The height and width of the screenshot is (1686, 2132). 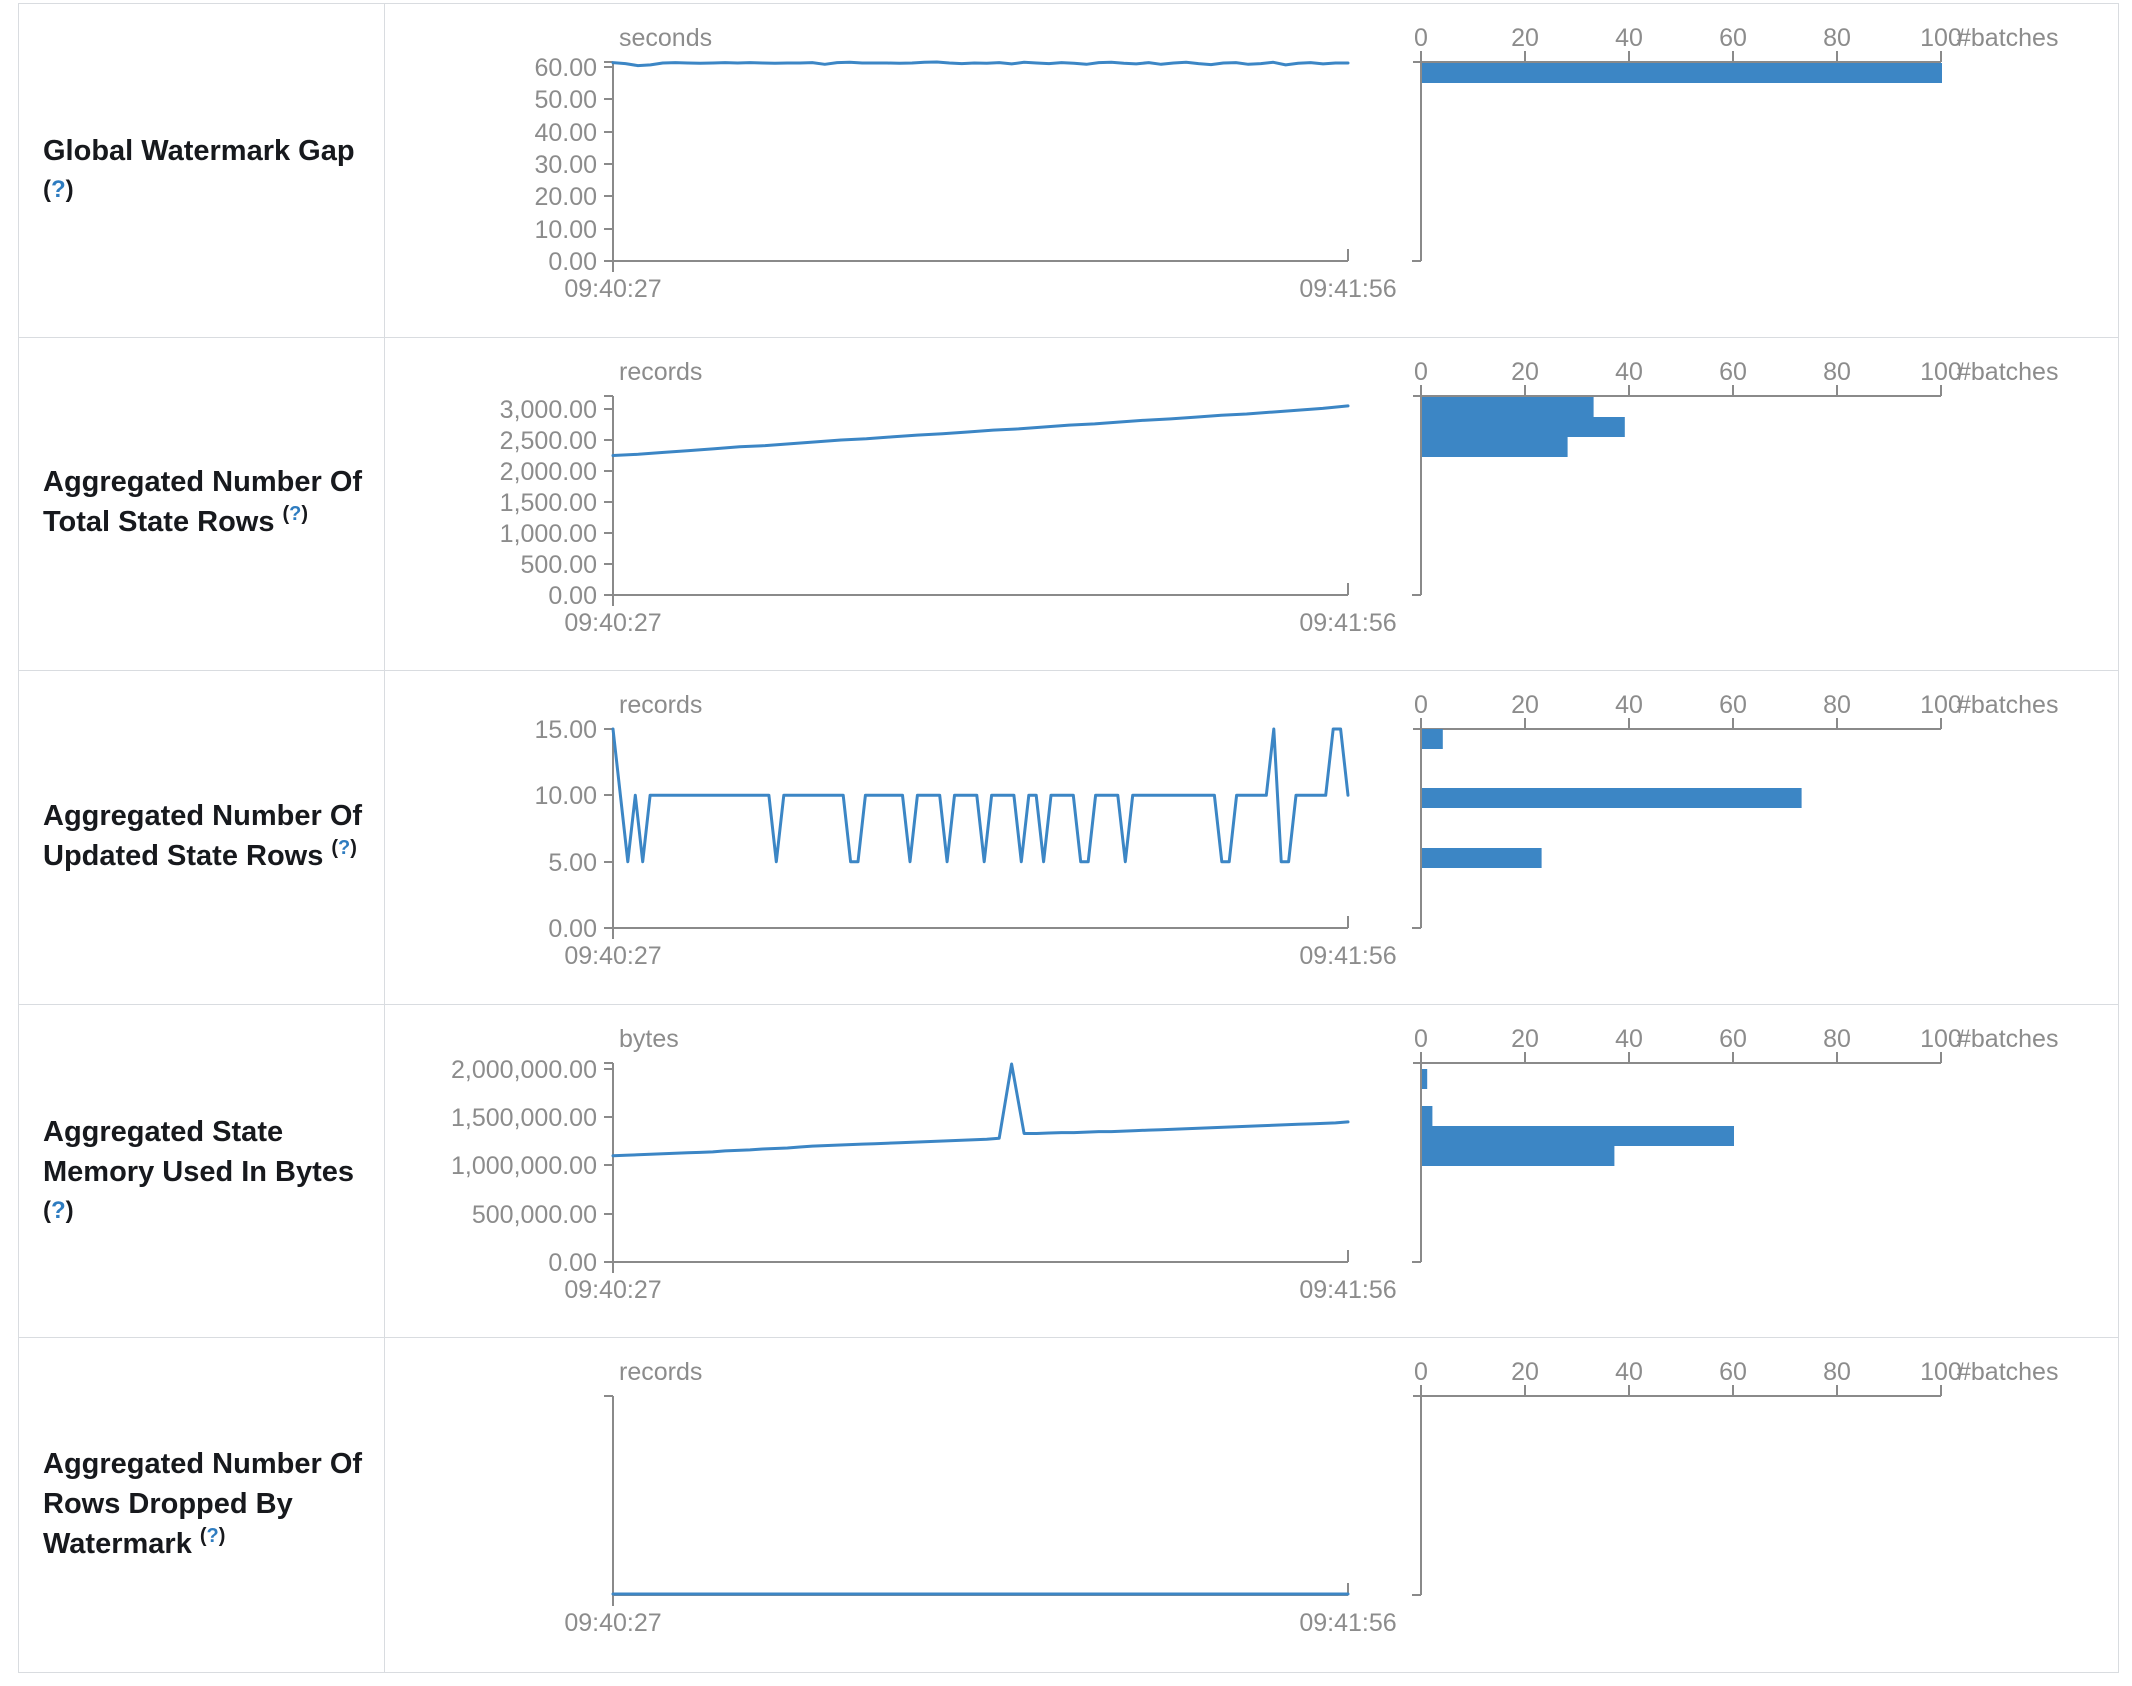 I want to click on y-axis-tick-label: 40.00, so click(x=565, y=133).